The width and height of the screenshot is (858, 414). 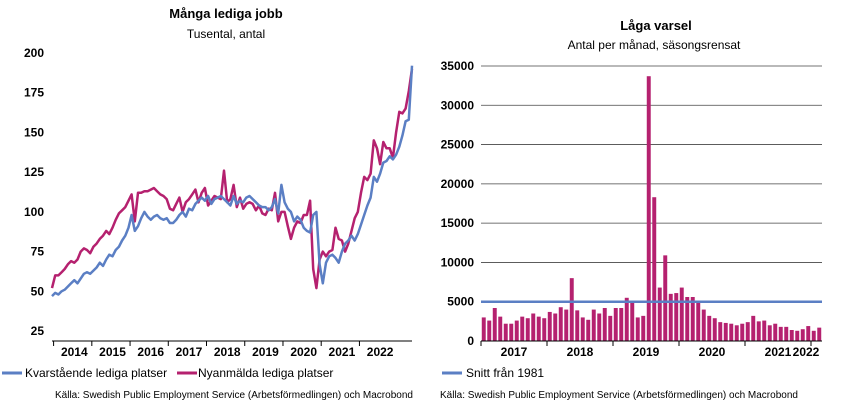 What do you see at coordinates (38, 291) in the screenshot?
I see `left-y-tick-label: 50` at bounding box center [38, 291].